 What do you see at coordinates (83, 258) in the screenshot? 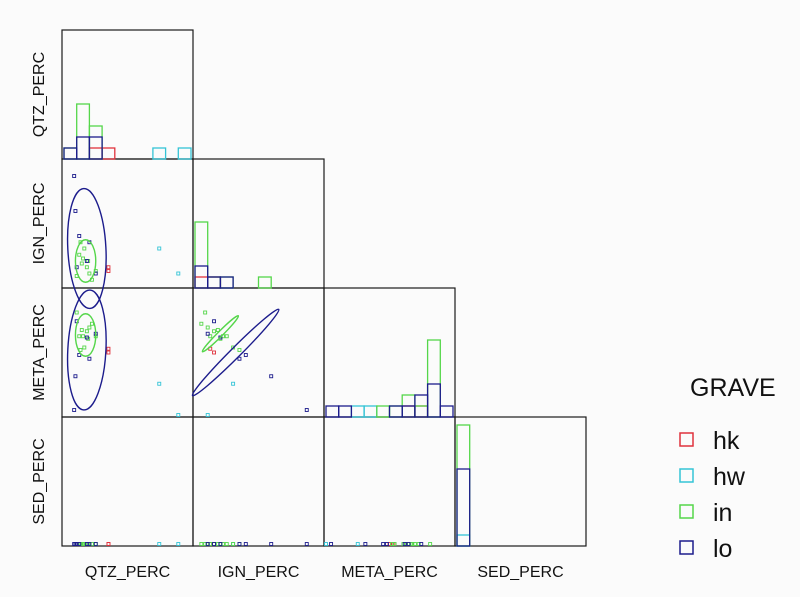
I see `point-in-0-ign_perc-vs-qtz_perc` at bounding box center [83, 258].